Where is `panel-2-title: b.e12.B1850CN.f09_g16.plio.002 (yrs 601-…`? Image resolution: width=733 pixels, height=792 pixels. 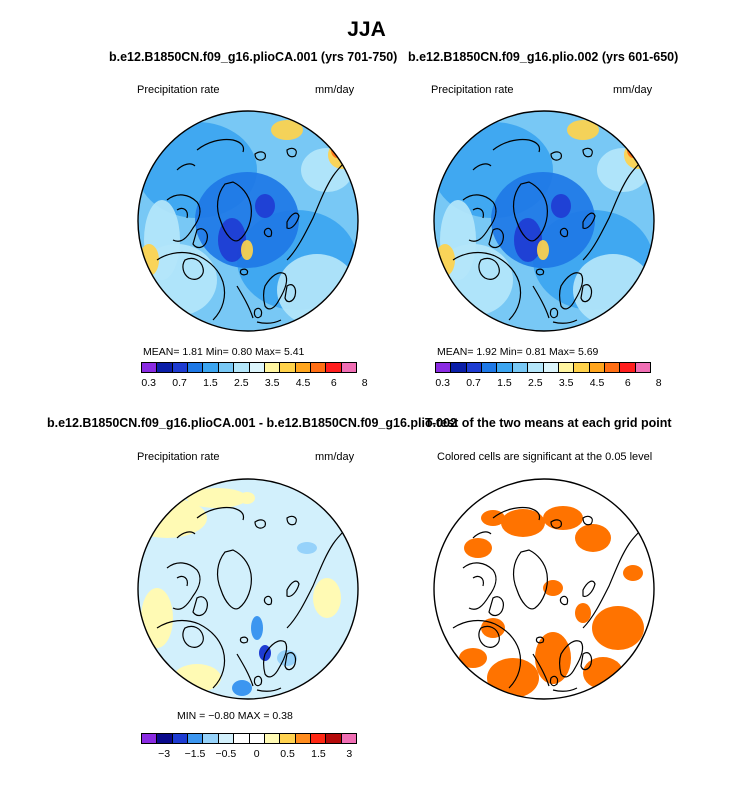
panel-2-title: b.e12.B1850CN.f09_g16.plio.002 (yrs 601-… is located at coordinates (543, 57).